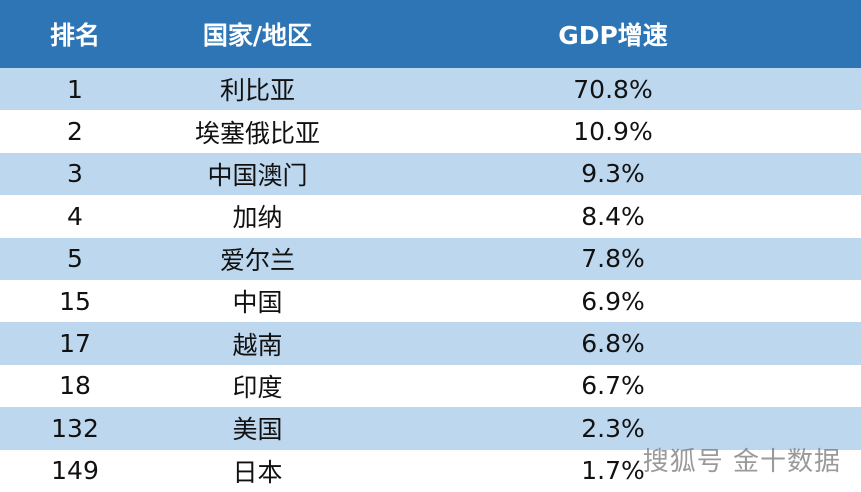 This screenshot has height=492, width=861. Describe the element at coordinates (75, 174) in the screenshot. I see `table-cell: 3` at that location.